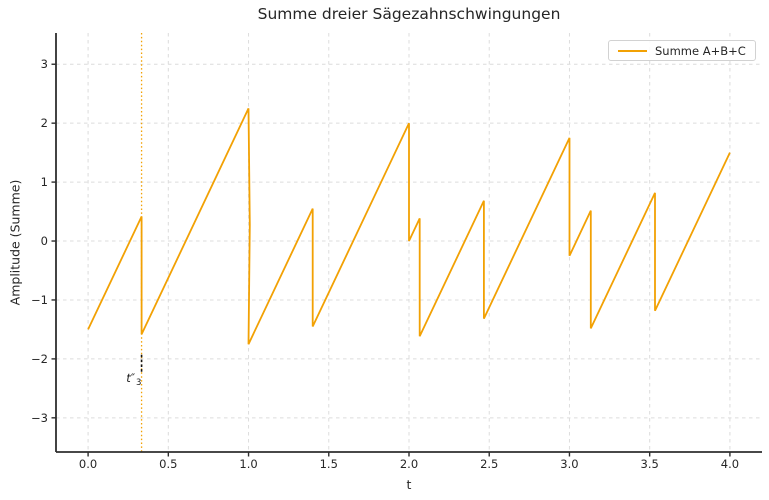  What do you see at coordinates (15, 242) in the screenshot?
I see `y-axis-label: Amplitude (Summe)` at bounding box center [15, 242].